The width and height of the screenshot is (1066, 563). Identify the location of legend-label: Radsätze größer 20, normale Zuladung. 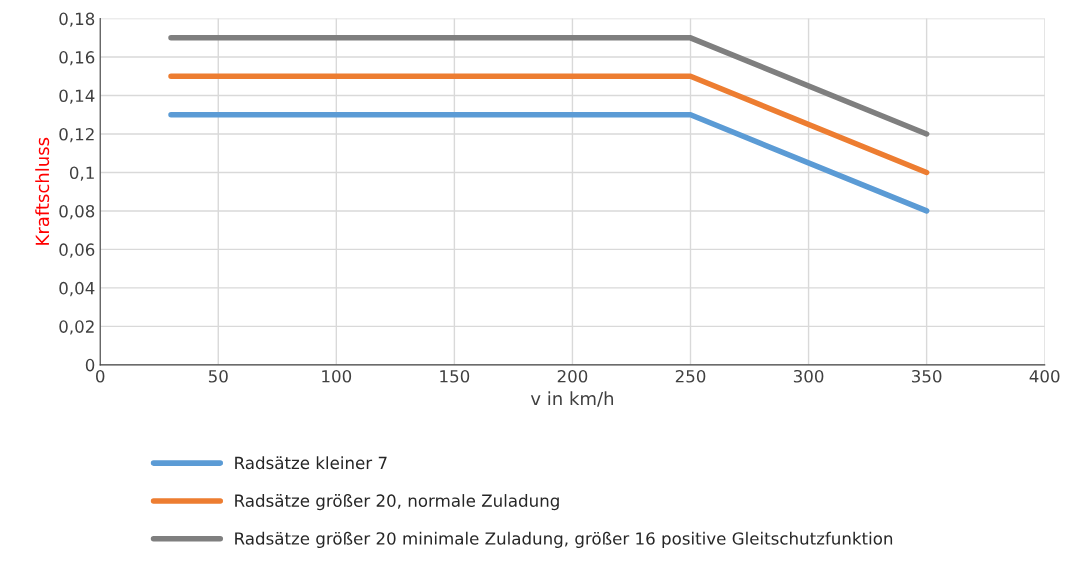
(397, 502).